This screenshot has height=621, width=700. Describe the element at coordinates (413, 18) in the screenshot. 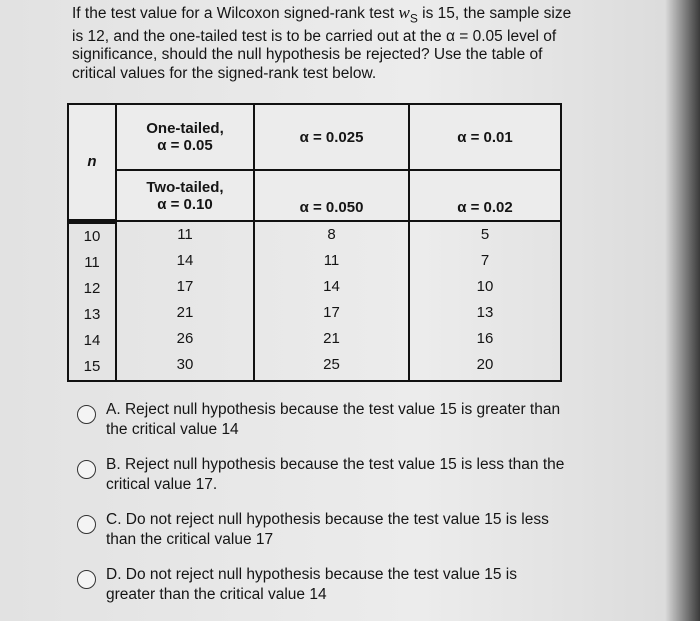

I see `test-statistic-subscript: S` at that location.